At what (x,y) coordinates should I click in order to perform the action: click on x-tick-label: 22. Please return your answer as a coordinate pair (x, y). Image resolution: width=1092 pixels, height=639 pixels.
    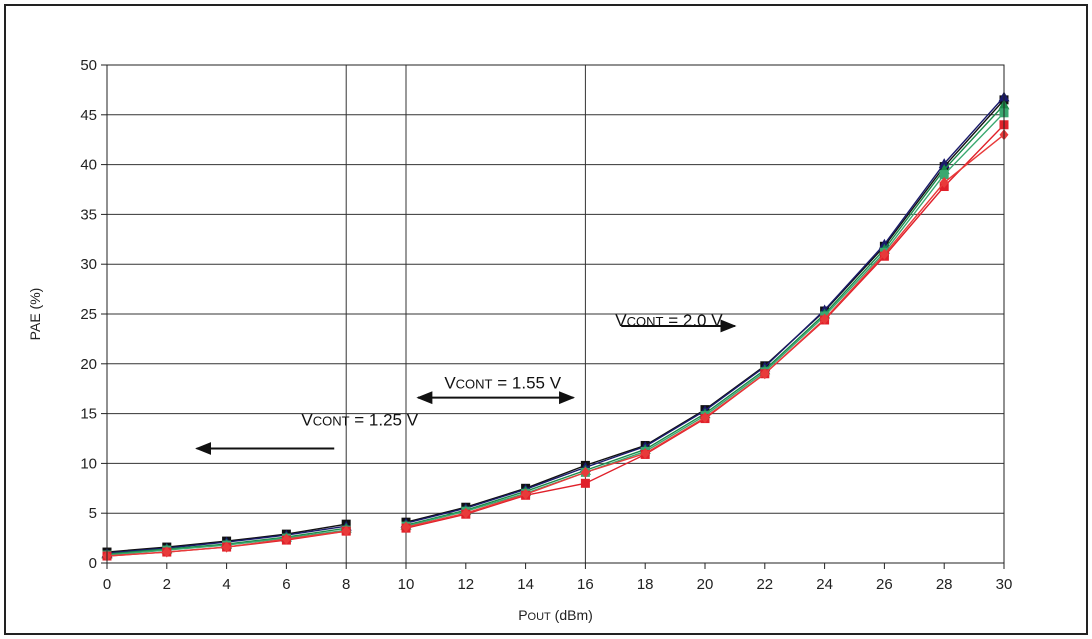
    Looking at the image, I should click on (764, 584).